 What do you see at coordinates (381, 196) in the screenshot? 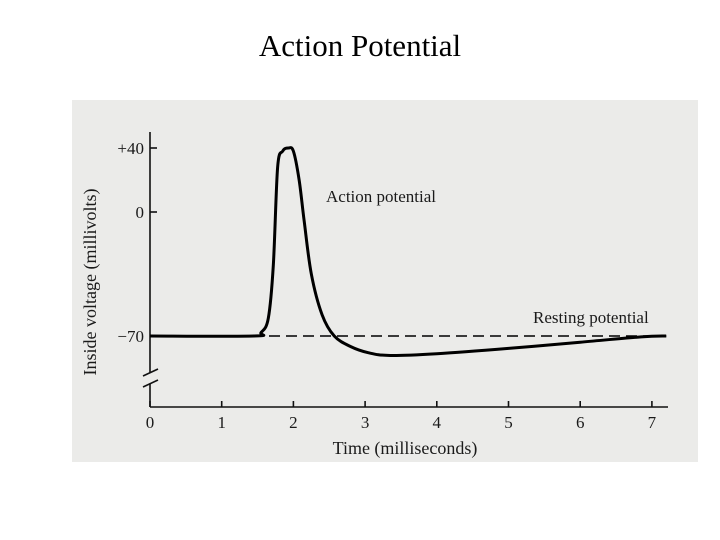
I see `annotation-action-potential: Action potential` at bounding box center [381, 196].